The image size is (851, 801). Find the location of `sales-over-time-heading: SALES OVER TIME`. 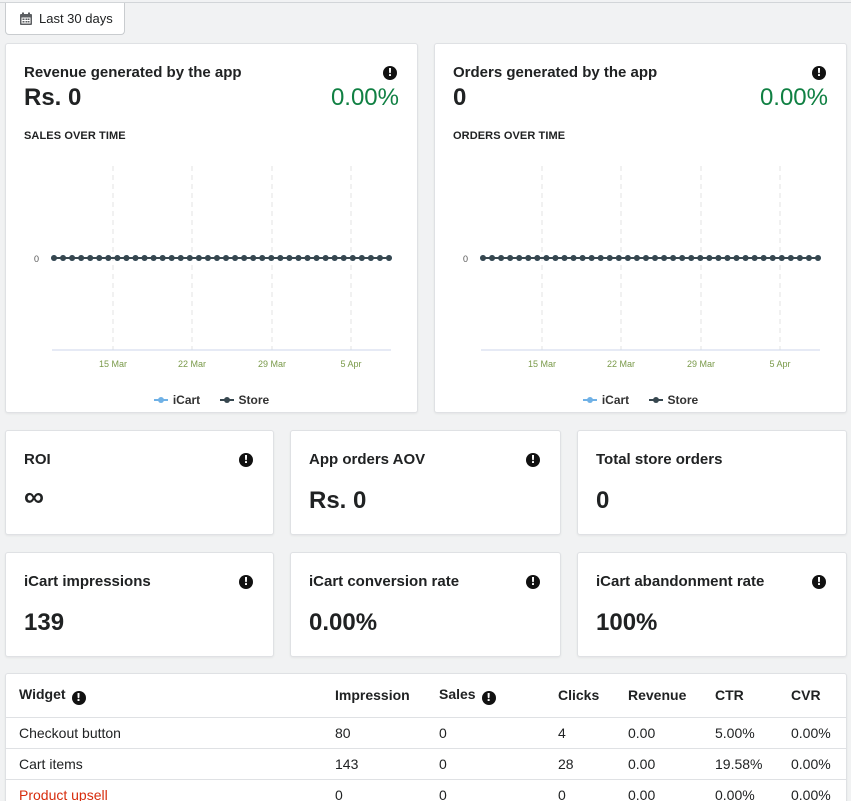

sales-over-time-heading: SALES OVER TIME is located at coordinates (75, 136).